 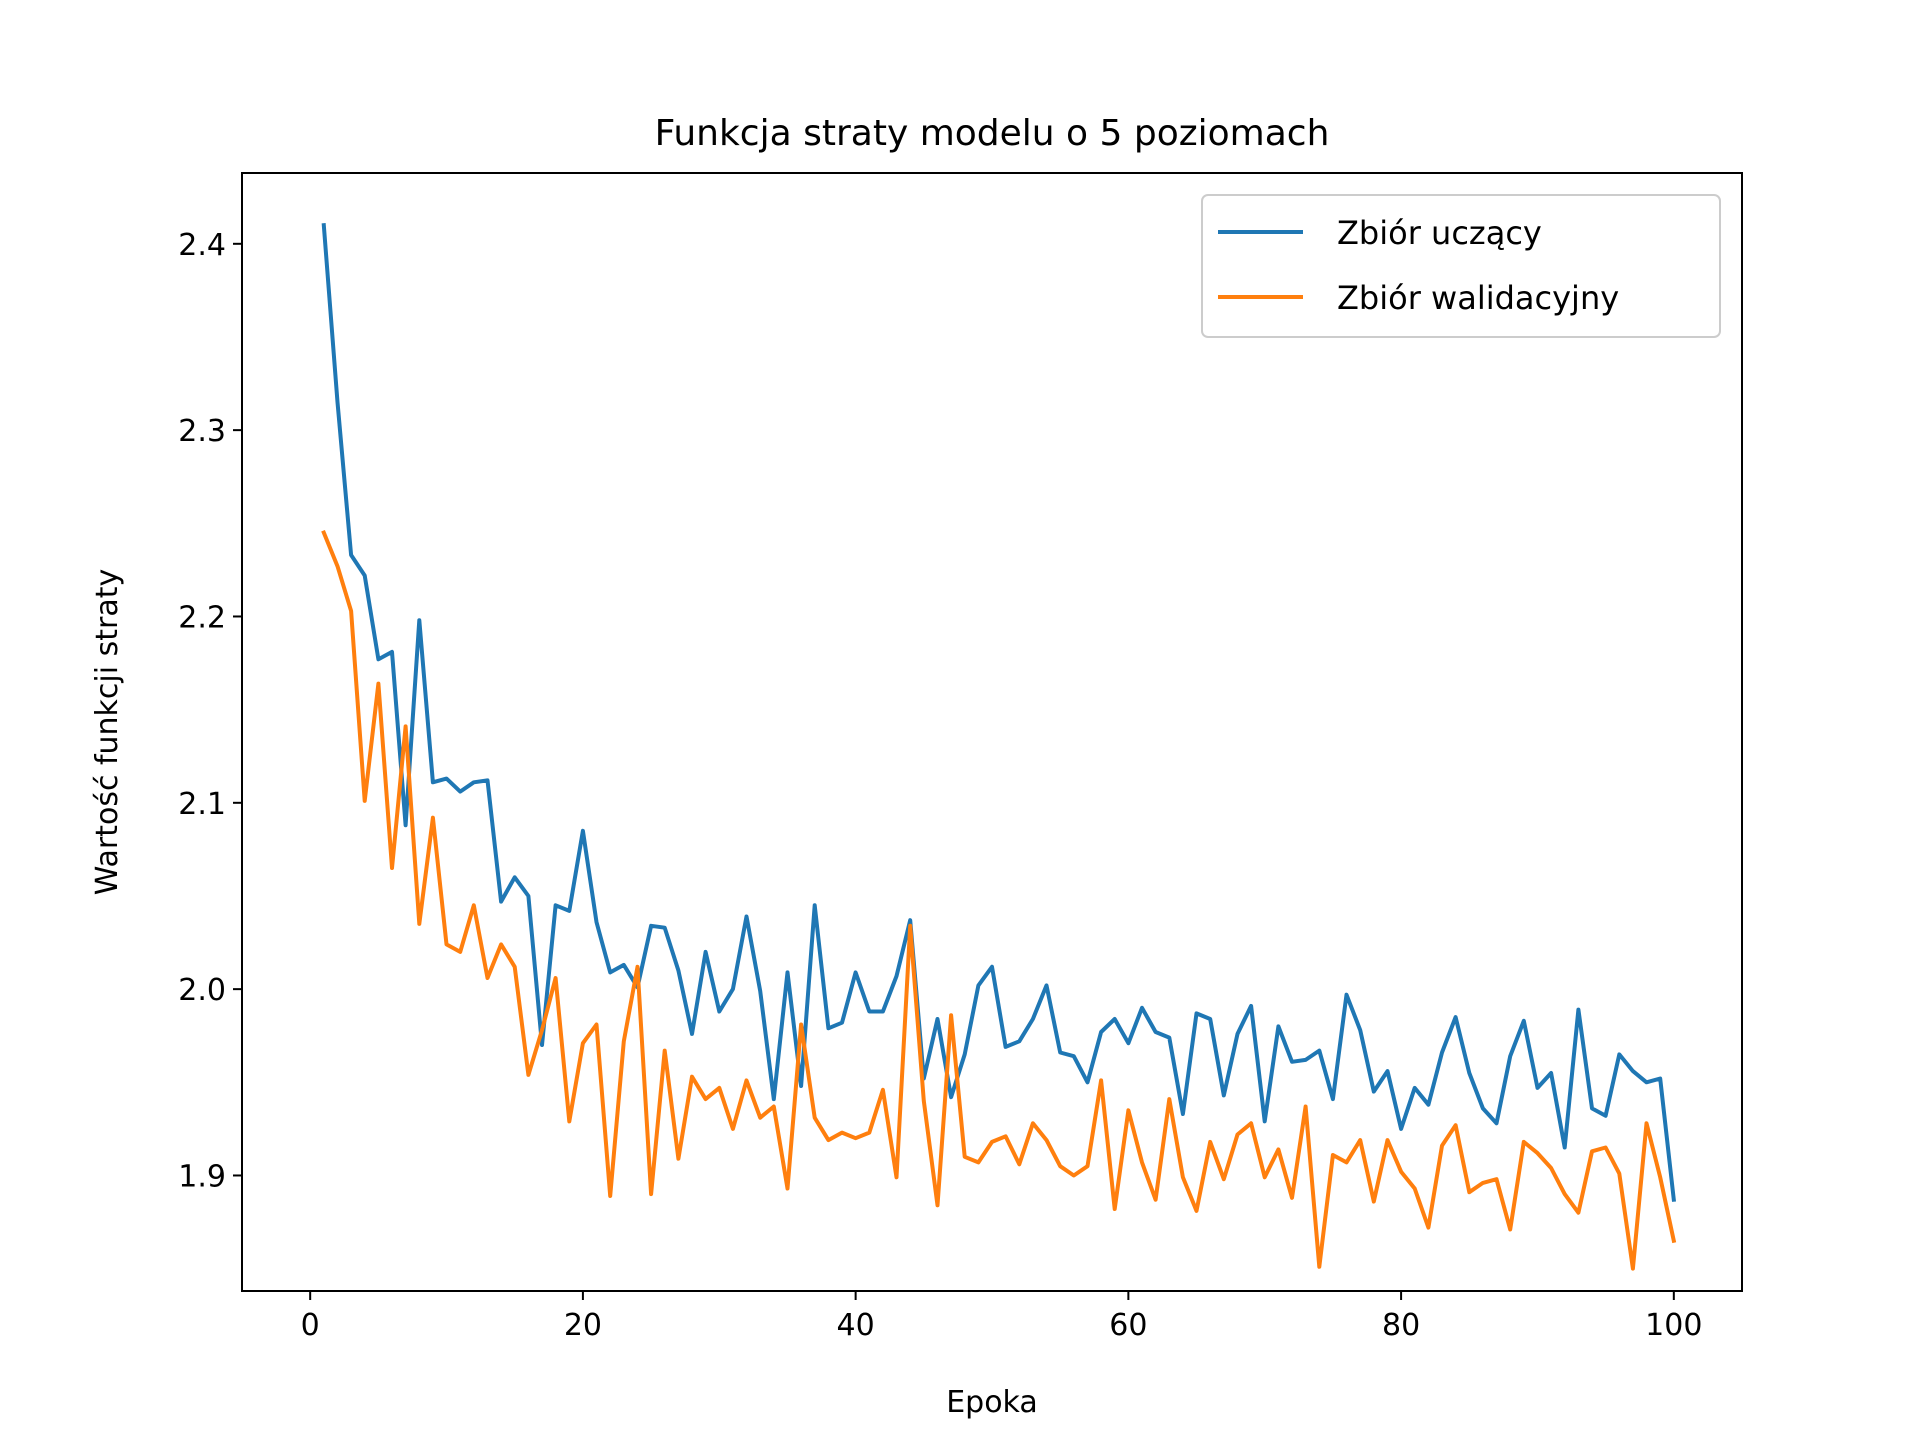 What do you see at coordinates (202, 804) in the screenshot?
I see `y-tick-label: 2.1` at bounding box center [202, 804].